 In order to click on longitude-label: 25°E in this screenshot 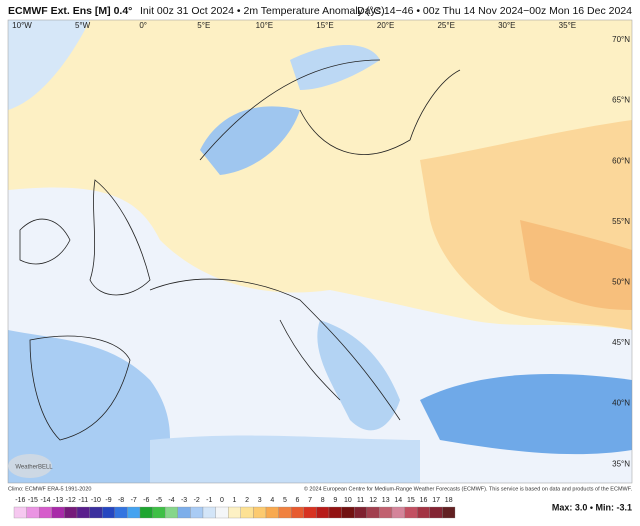, I will do `click(445, 25)`.